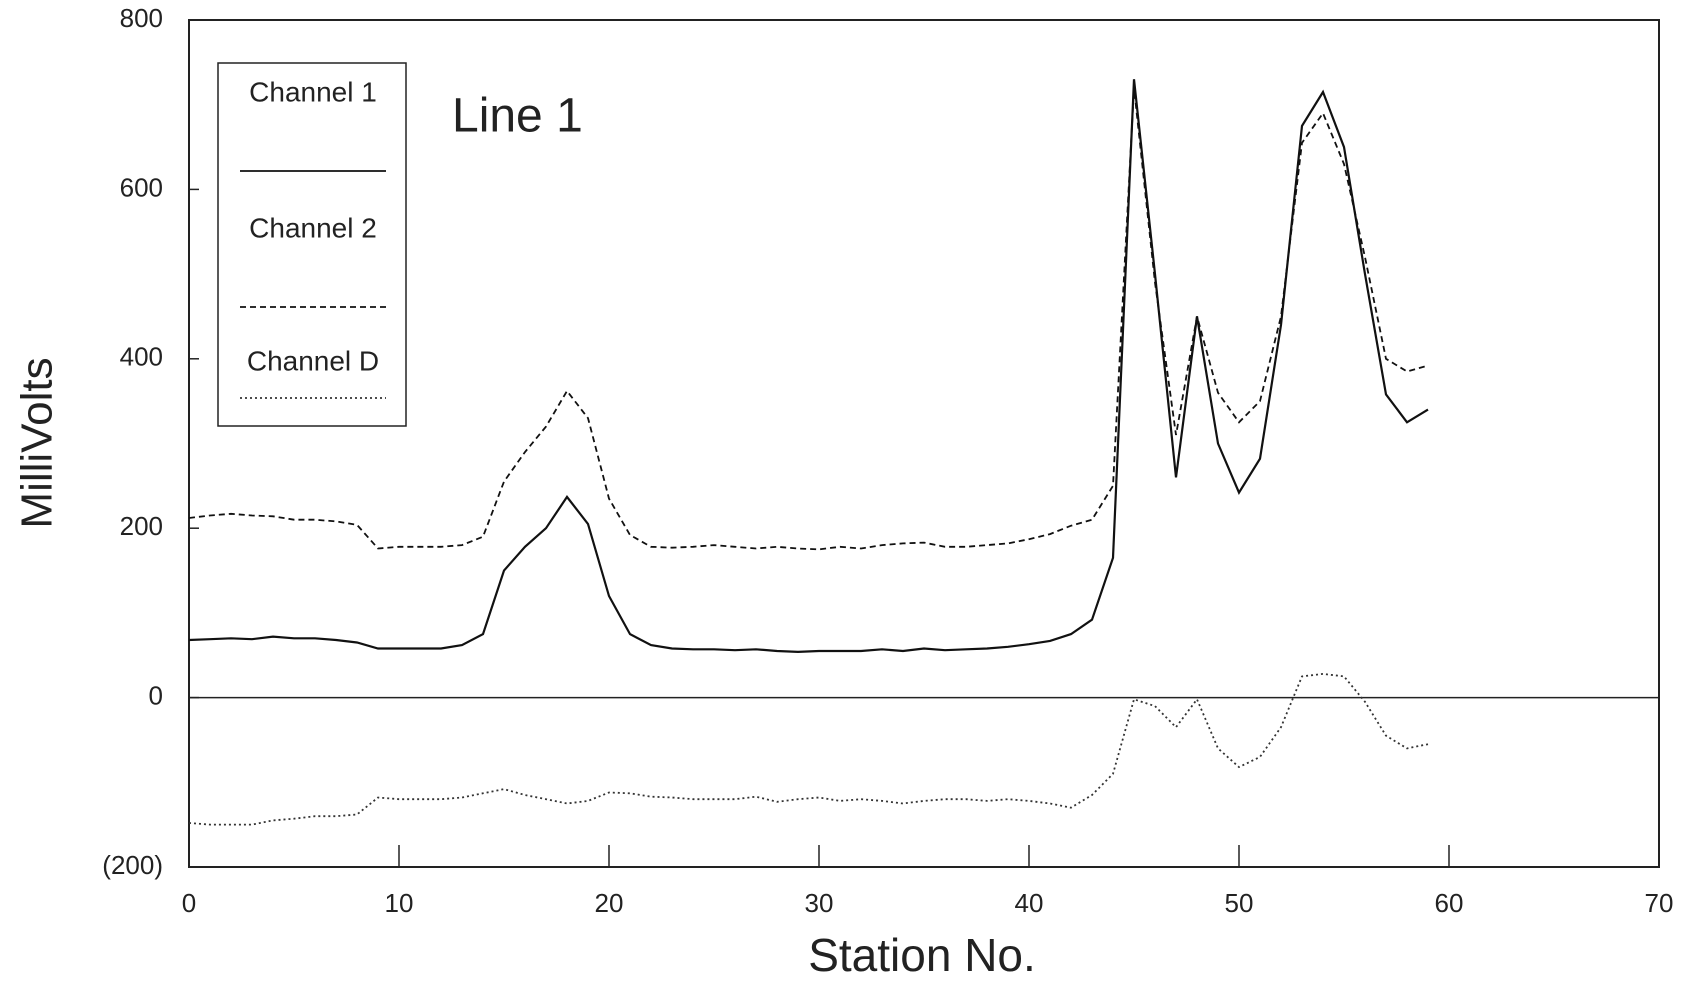  What do you see at coordinates (819, 903) in the screenshot?
I see `x-tick-label: 30` at bounding box center [819, 903].